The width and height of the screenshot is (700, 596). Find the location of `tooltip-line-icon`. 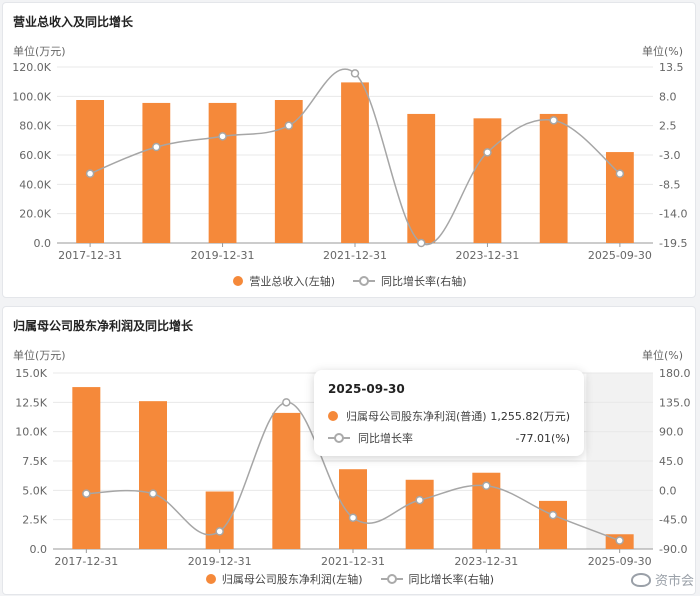

tooltip-line-icon is located at coordinates (339, 438).